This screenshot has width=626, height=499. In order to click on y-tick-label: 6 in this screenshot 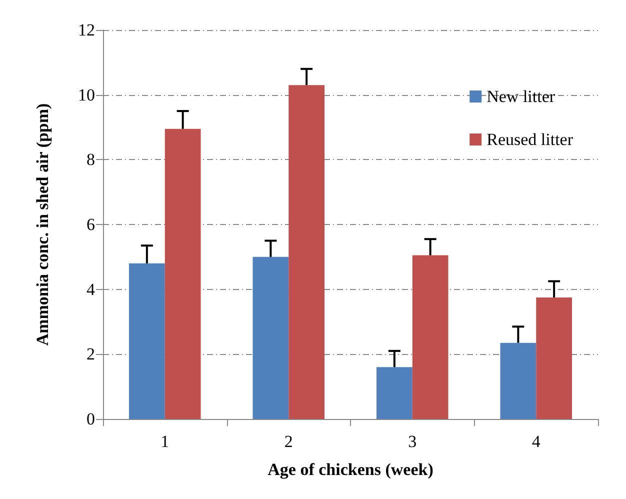, I will do `click(90, 224)`.